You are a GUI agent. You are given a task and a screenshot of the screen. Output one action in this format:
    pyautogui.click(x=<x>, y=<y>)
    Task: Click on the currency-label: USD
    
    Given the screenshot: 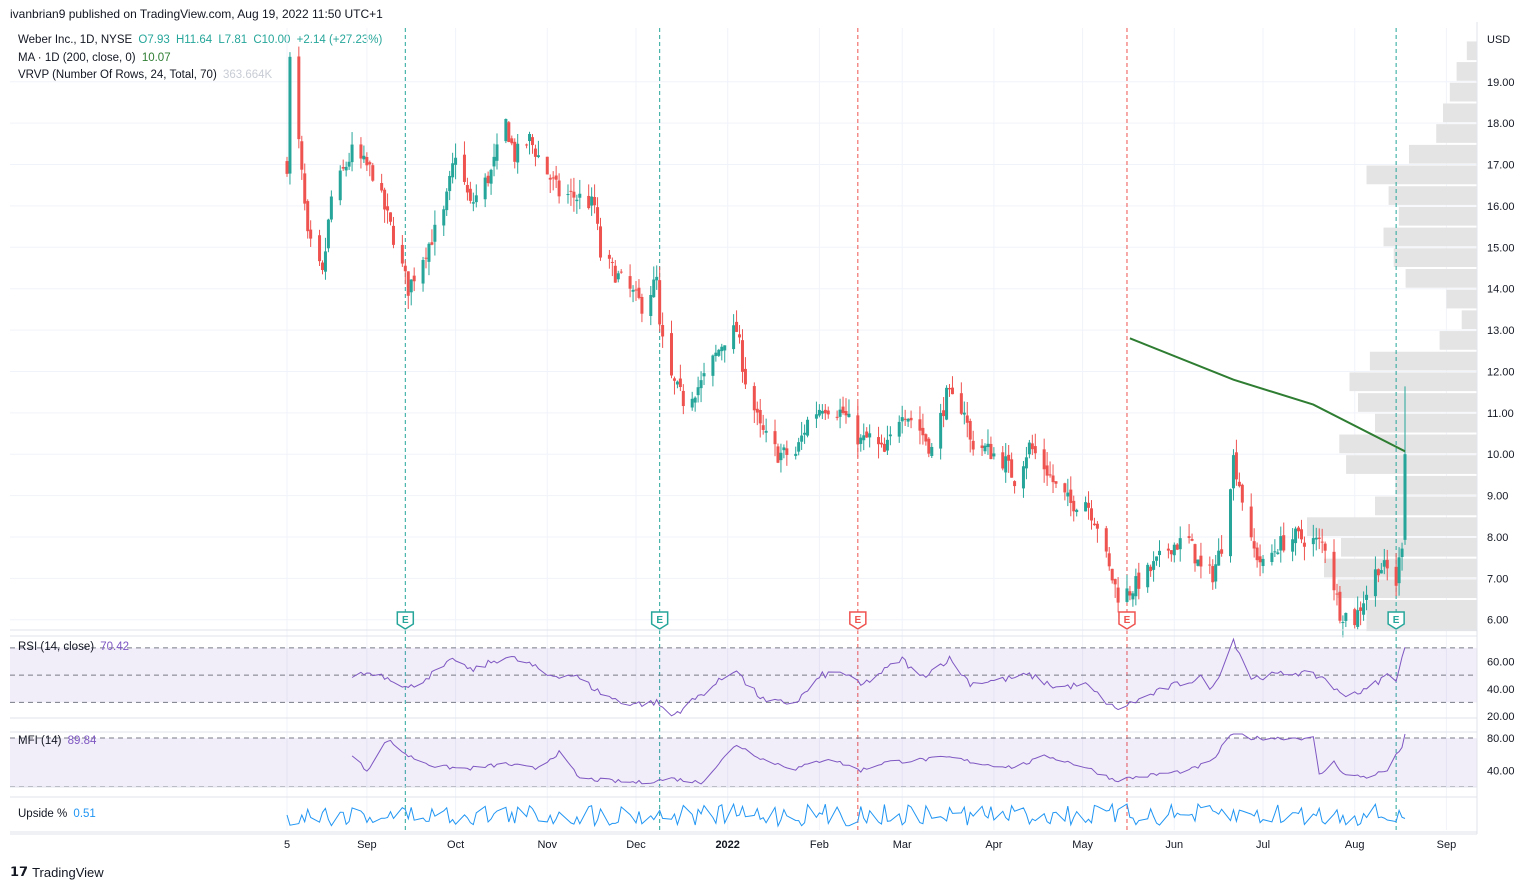 What is the action you would take?
    pyautogui.click(x=1499, y=40)
    